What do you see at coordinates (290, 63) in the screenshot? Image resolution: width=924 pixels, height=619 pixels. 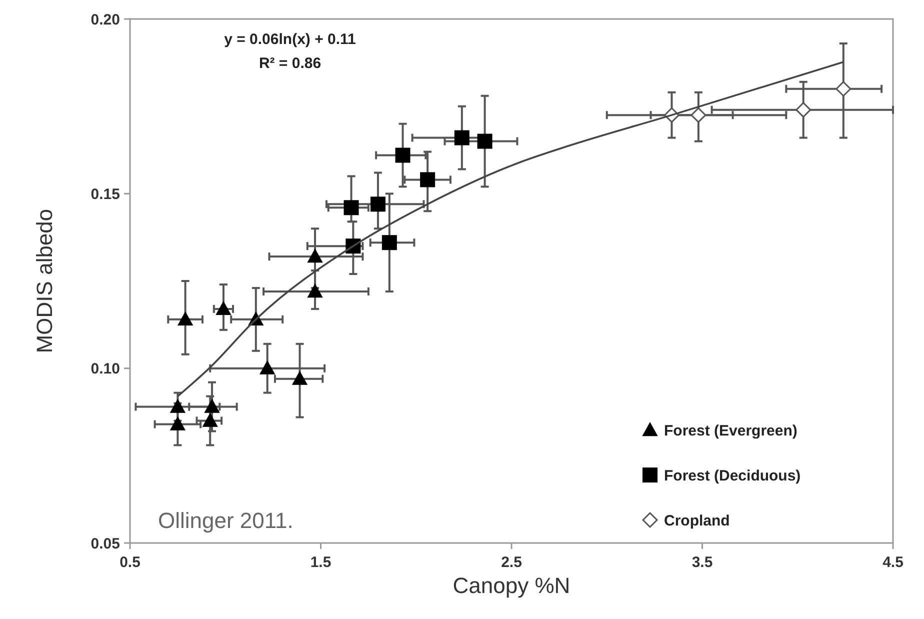 I see `annotation: R² = 0.86` at bounding box center [290, 63].